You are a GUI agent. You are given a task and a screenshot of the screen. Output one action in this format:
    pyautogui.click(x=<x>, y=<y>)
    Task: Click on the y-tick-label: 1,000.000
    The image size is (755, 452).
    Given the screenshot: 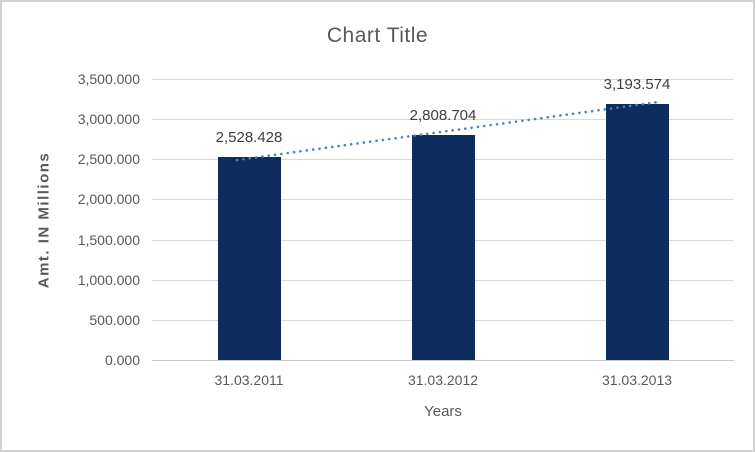 What is the action you would take?
    pyautogui.click(x=108, y=279)
    